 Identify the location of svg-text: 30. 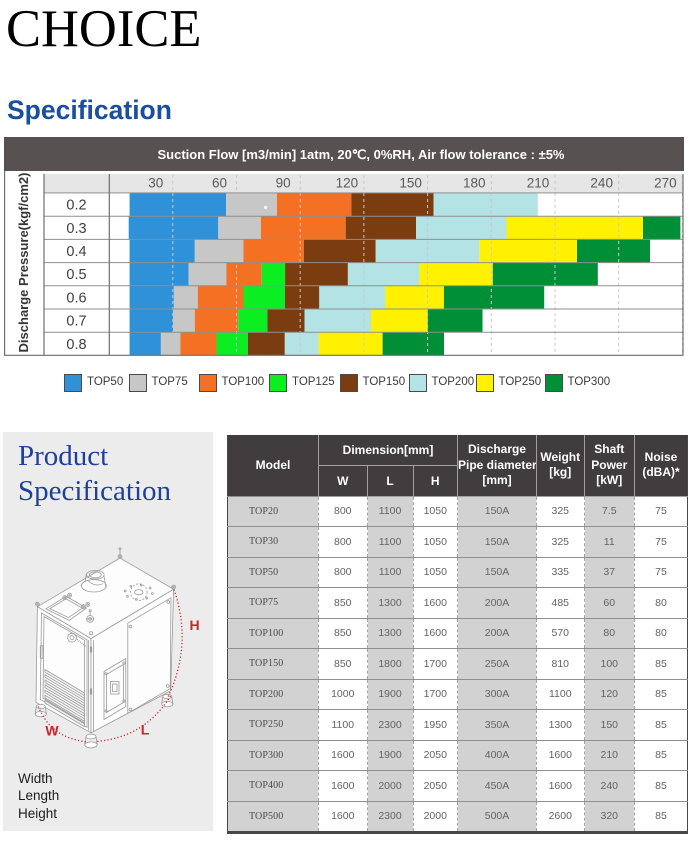
(155, 183).